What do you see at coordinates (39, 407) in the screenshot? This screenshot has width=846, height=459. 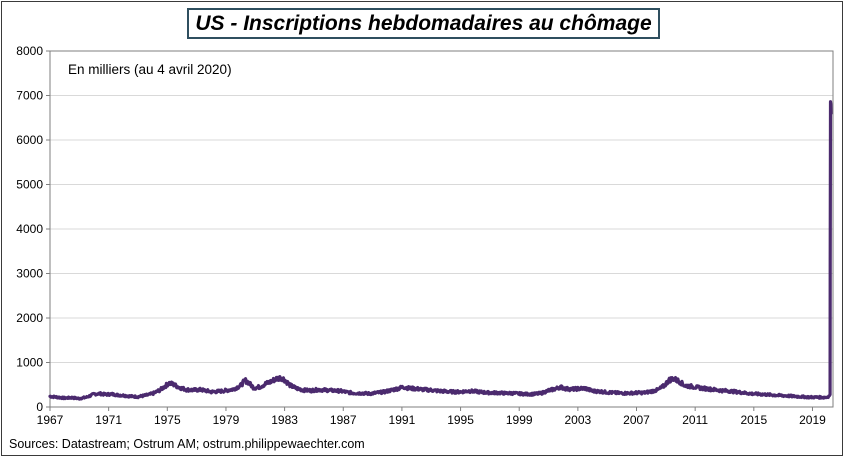 I see `y-tick-label: 0` at bounding box center [39, 407].